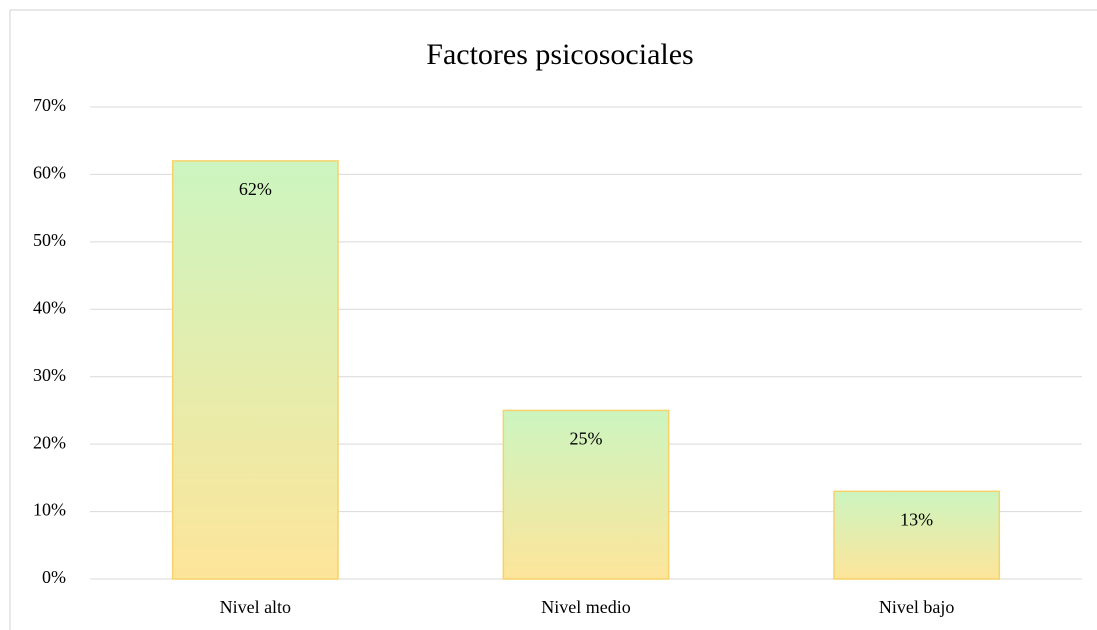  I want to click on y-tick-label: 70%, so click(49, 105).